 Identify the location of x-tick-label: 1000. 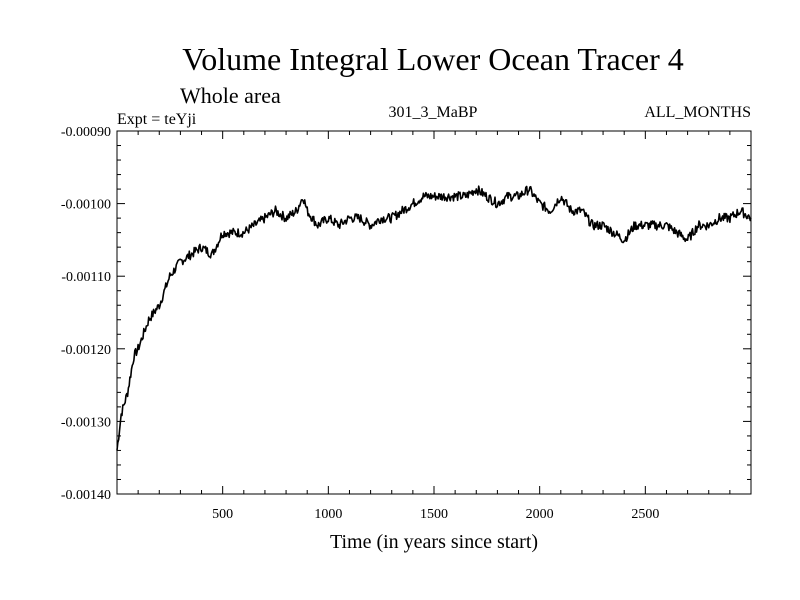
(328, 514).